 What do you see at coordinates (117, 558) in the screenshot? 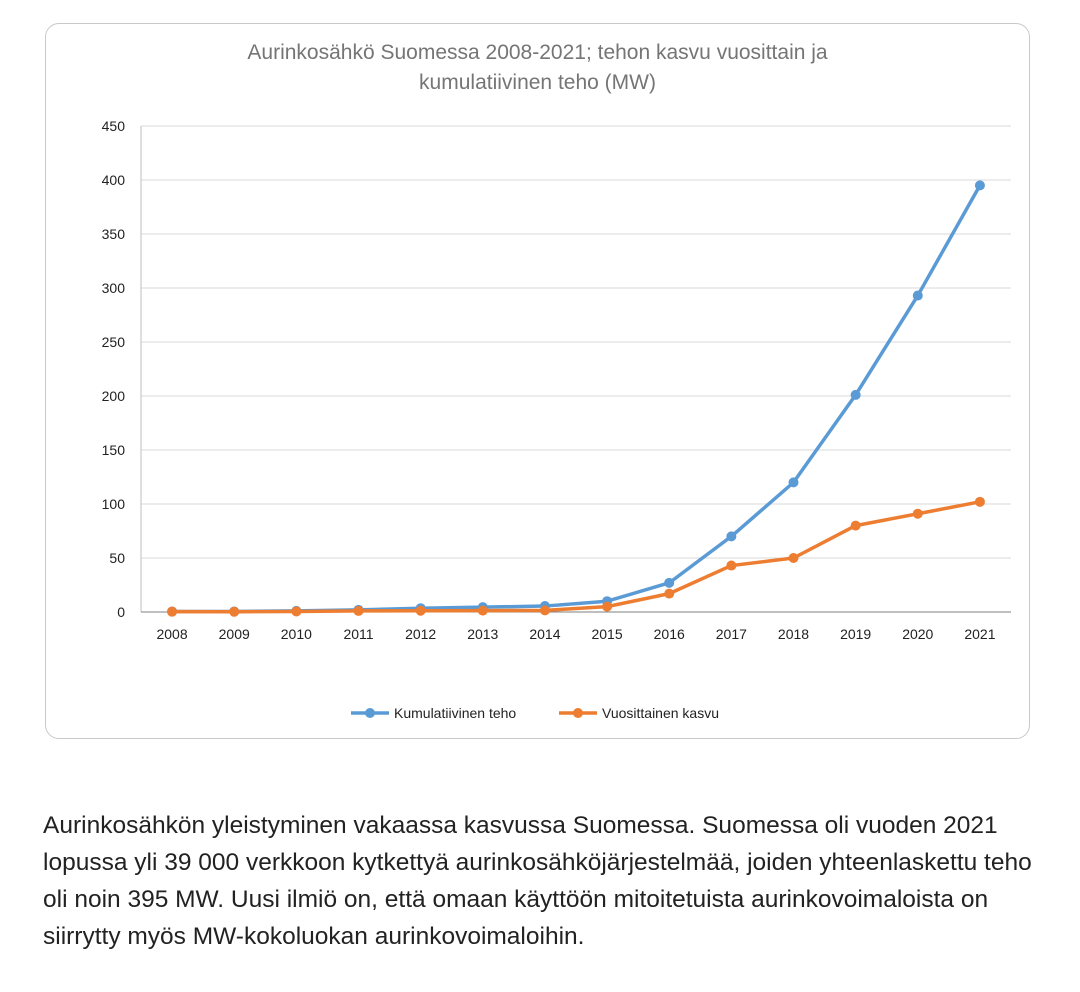
I see `y-tick-label: 50` at bounding box center [117, 558].